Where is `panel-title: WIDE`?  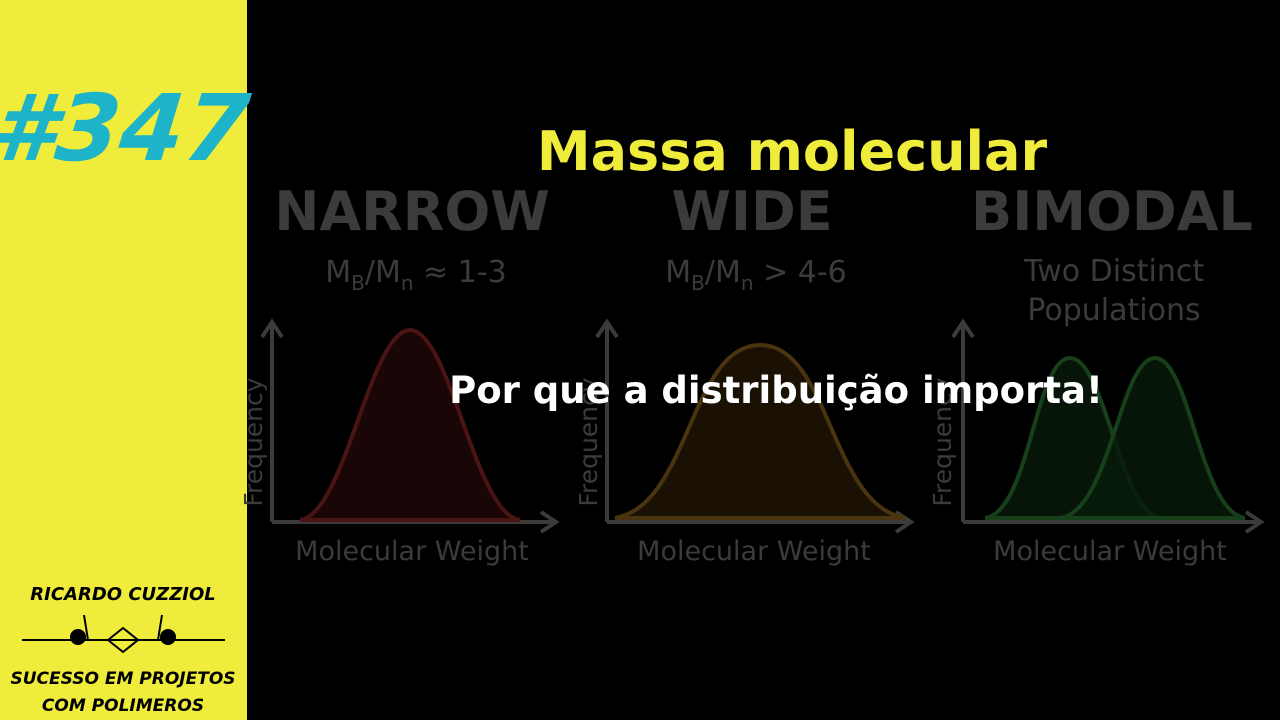
panel-title: WIDE is located at coordinates (751, 211).